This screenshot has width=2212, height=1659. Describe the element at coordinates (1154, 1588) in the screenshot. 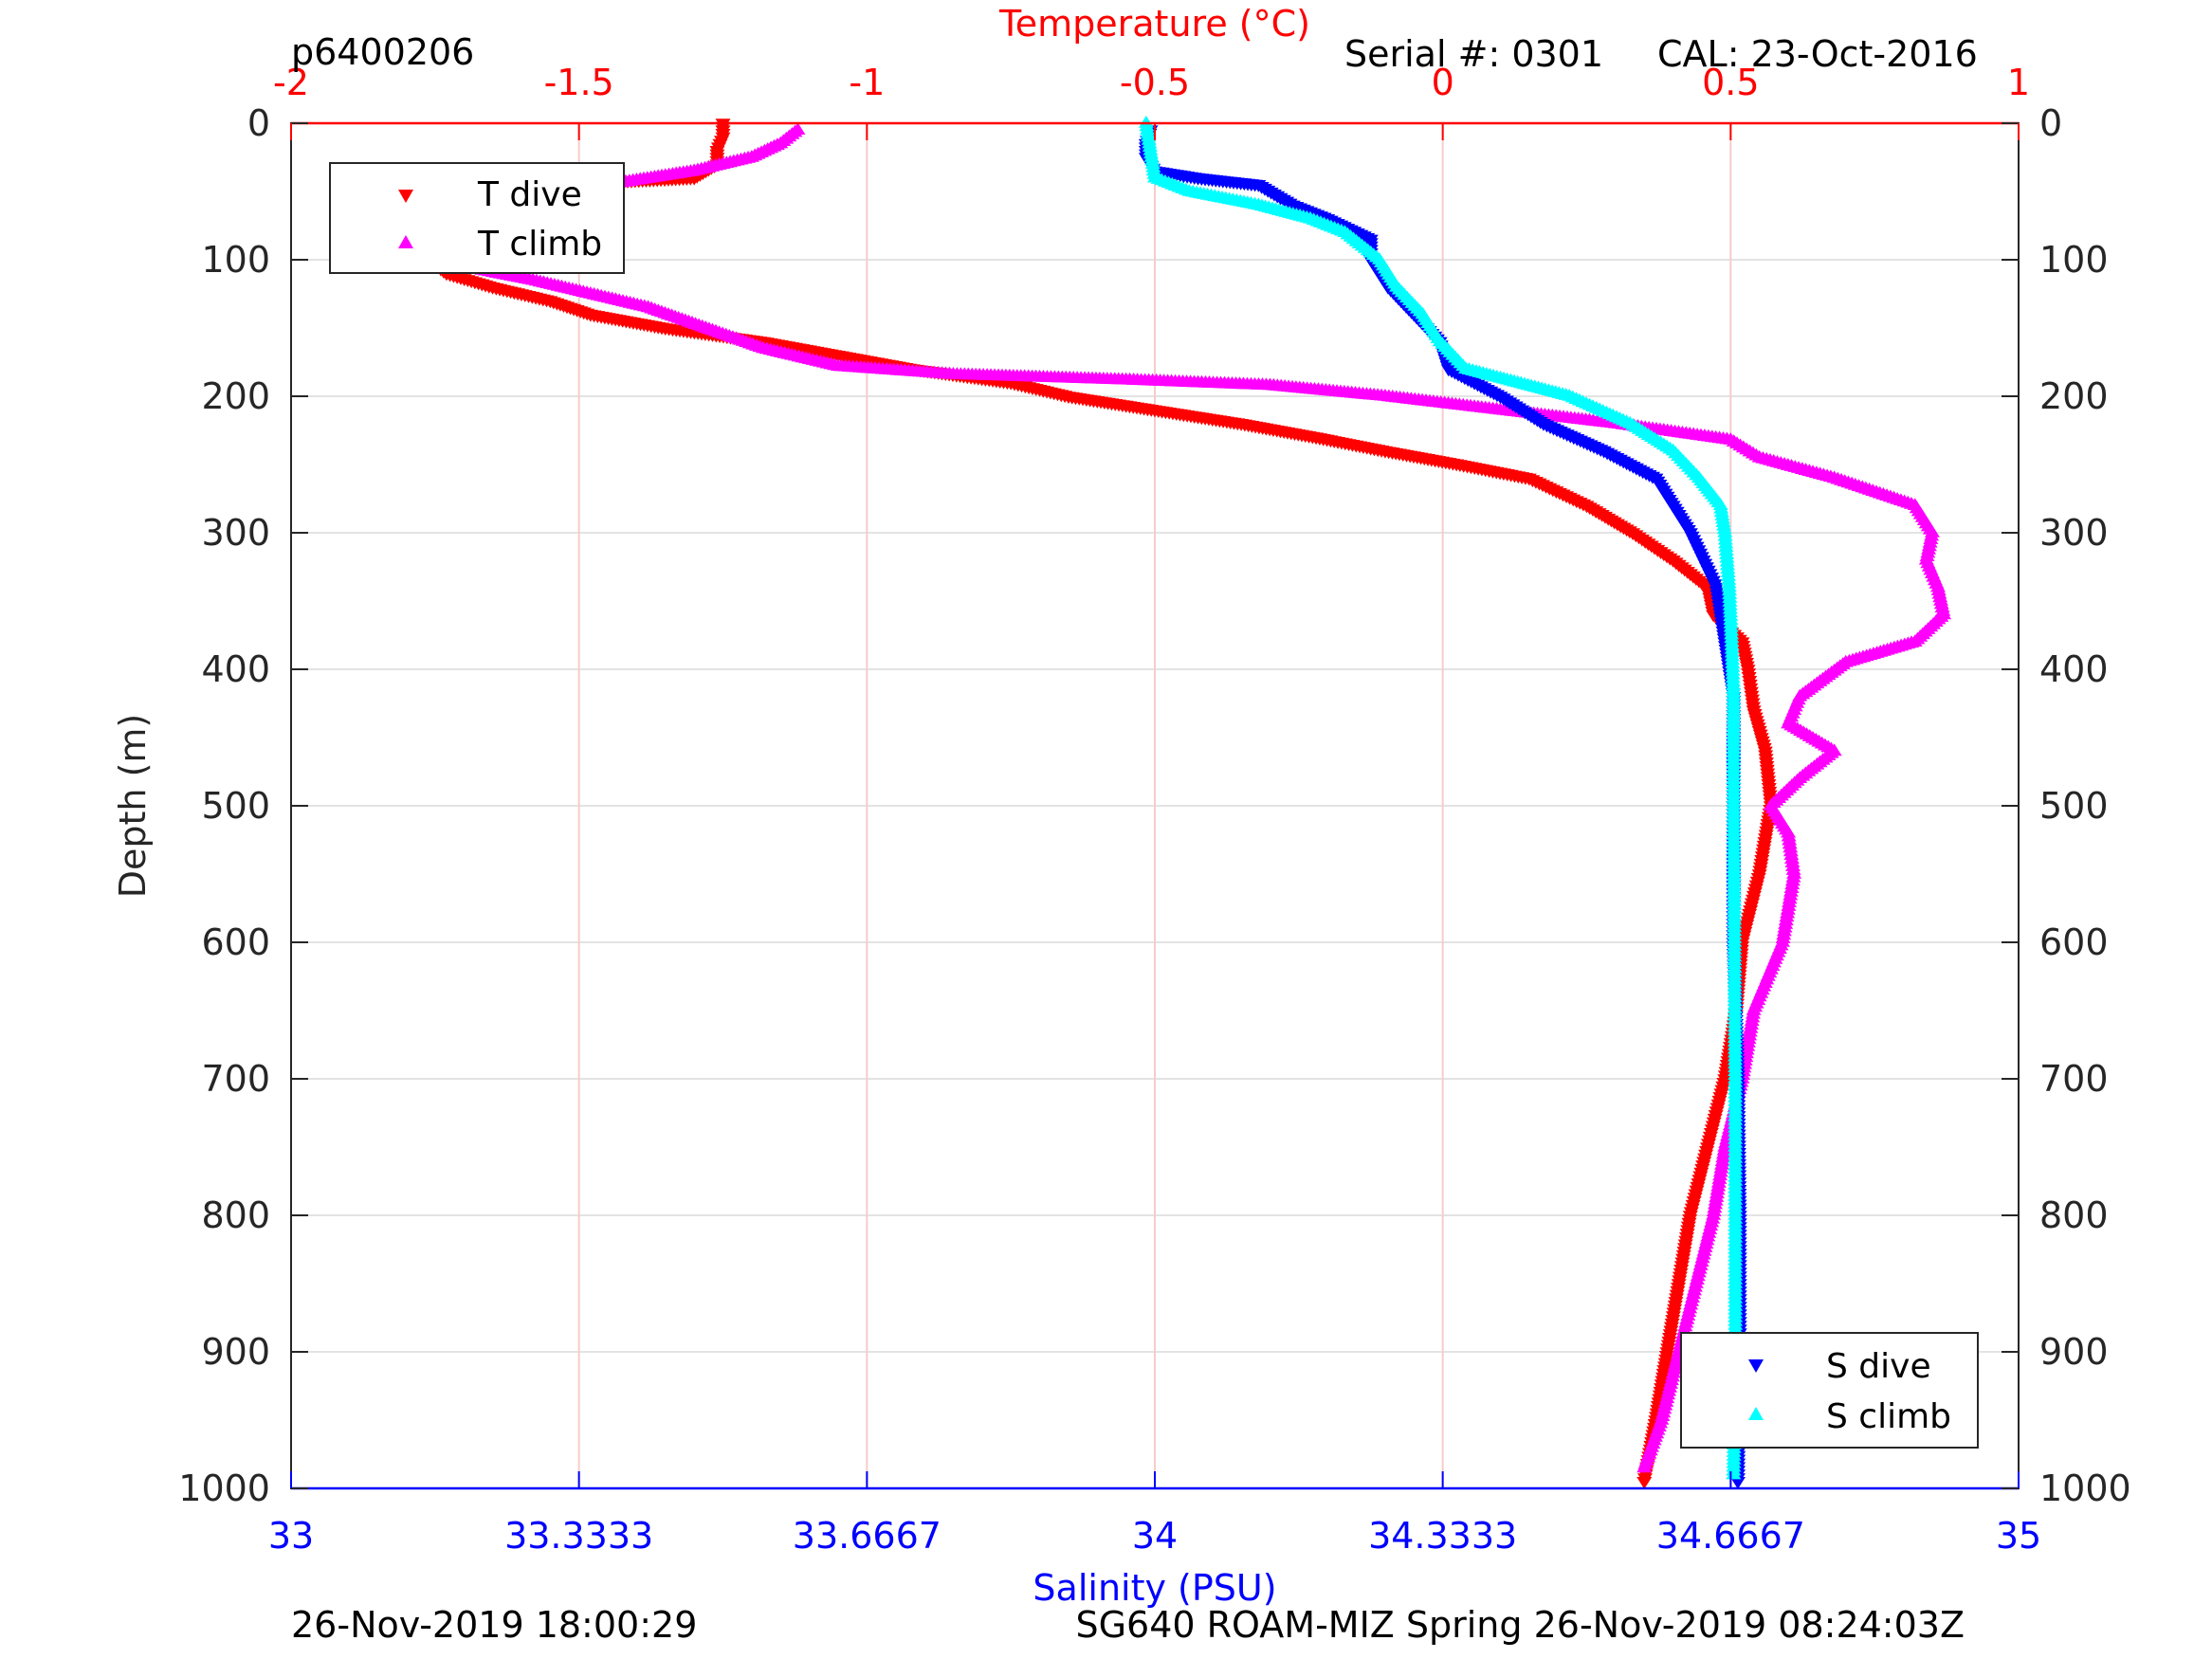

I see `salinity-axis-label: Salinity (PSU)` at that location.